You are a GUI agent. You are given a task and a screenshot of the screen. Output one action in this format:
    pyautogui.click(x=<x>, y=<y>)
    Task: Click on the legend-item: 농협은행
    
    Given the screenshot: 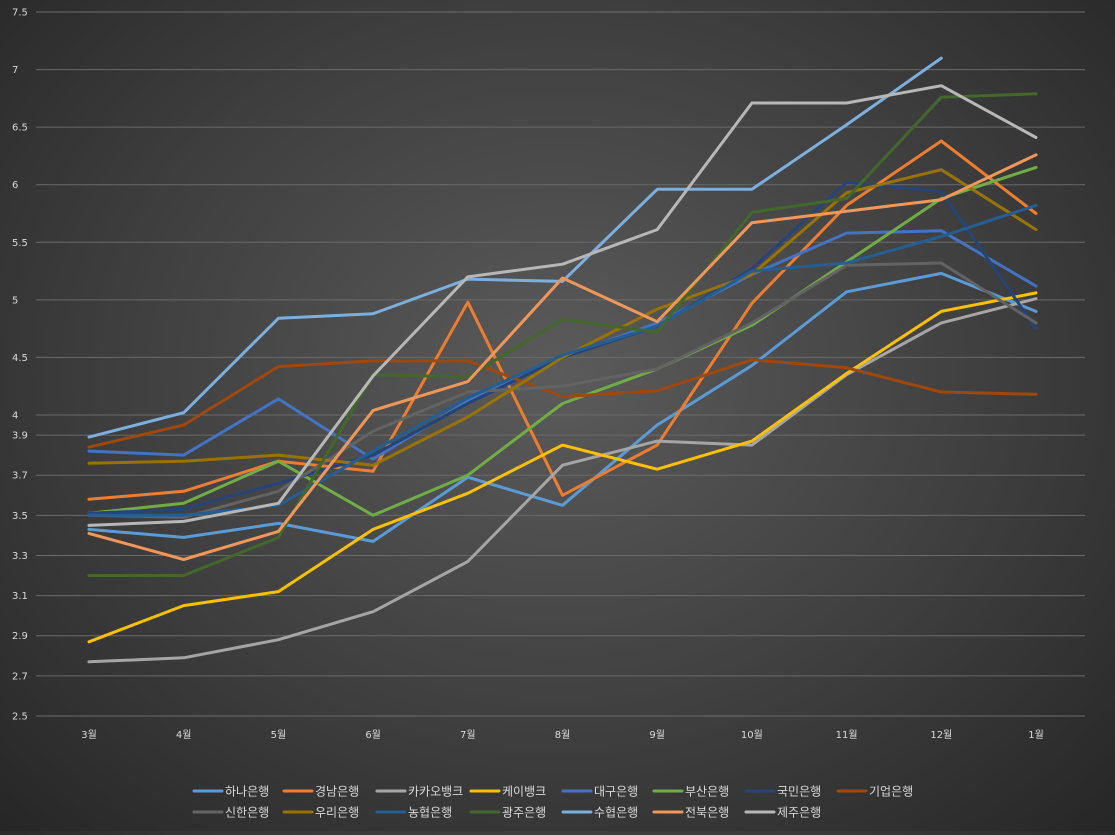 What is the action you would take?
    pyautogui.click(x=413, y=812)
    